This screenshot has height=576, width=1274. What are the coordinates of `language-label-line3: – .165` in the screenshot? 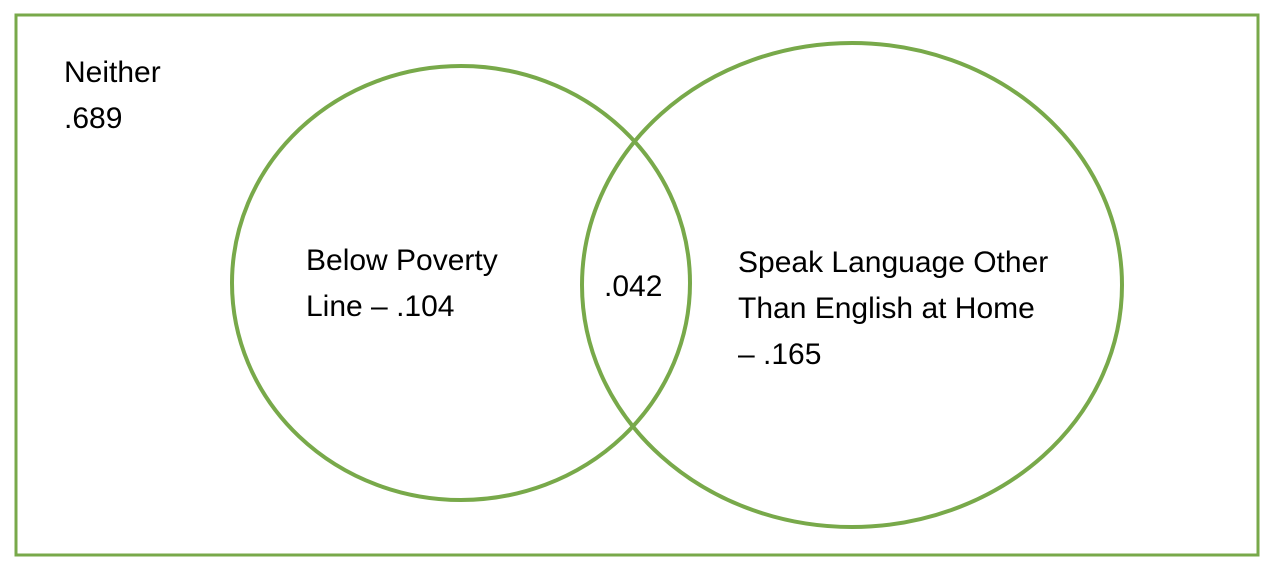 It's located at (780, 354).